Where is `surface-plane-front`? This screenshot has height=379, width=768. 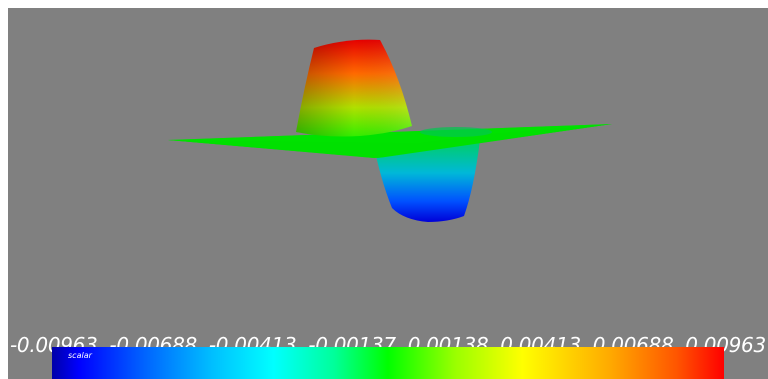 surface-plane-front is located at coordinates (390, 141).